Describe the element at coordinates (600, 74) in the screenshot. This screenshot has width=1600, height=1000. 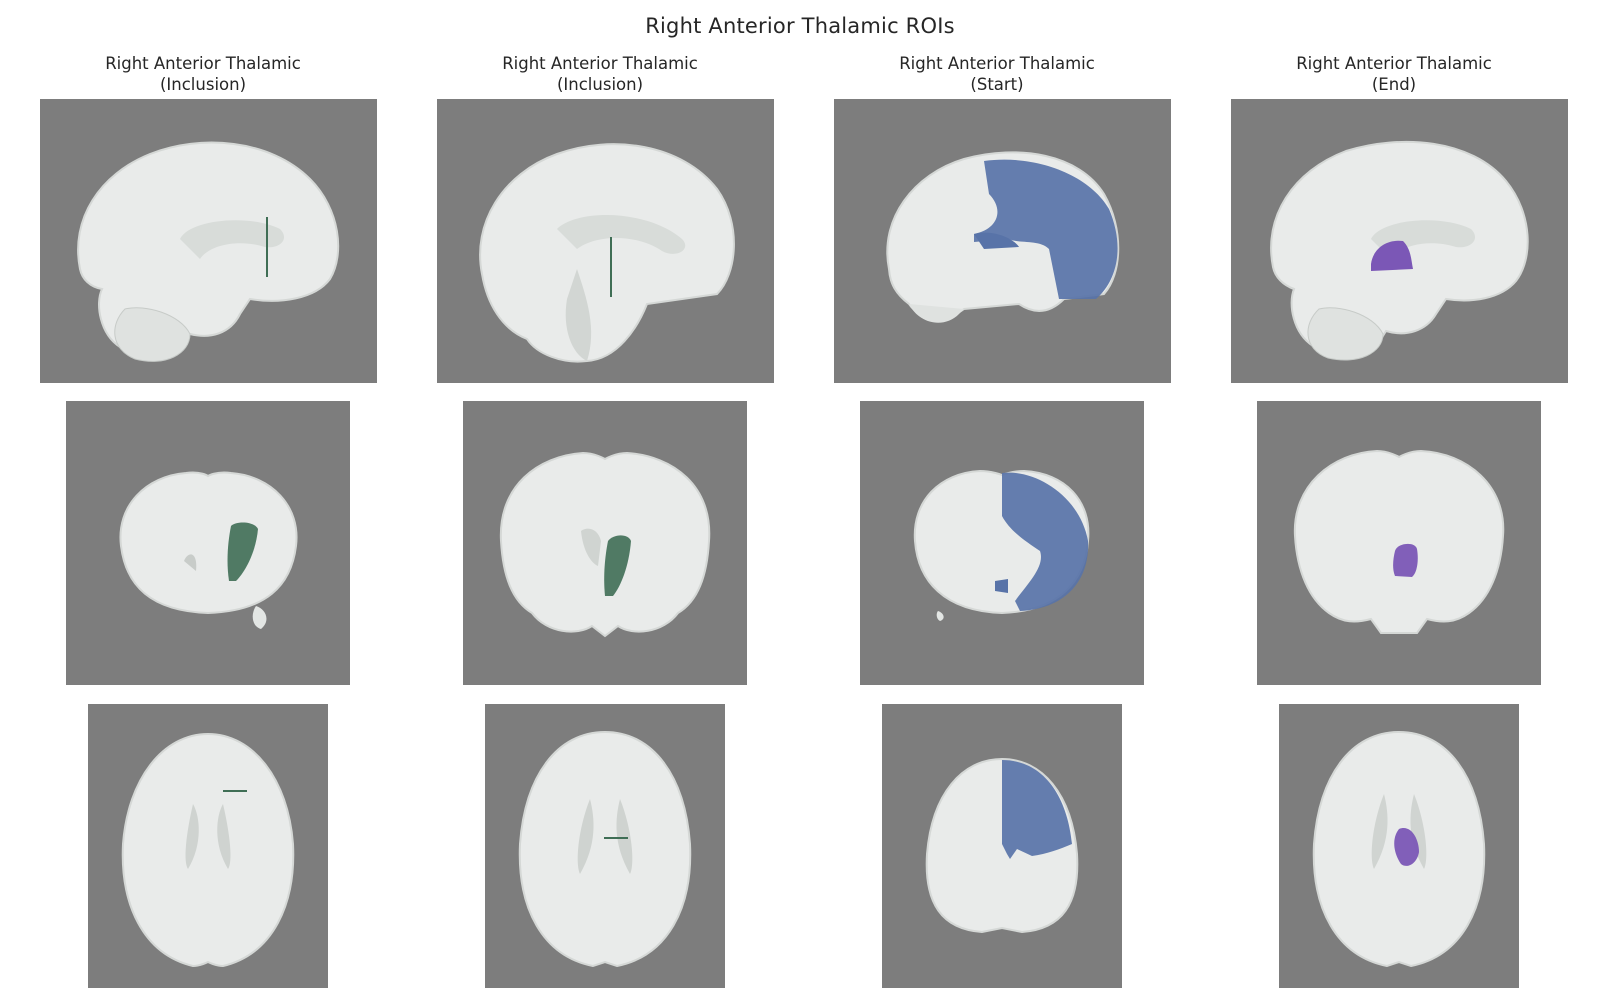
I see `column-title-2: Right Anterior Thalamic (Inclusion)` at that location.